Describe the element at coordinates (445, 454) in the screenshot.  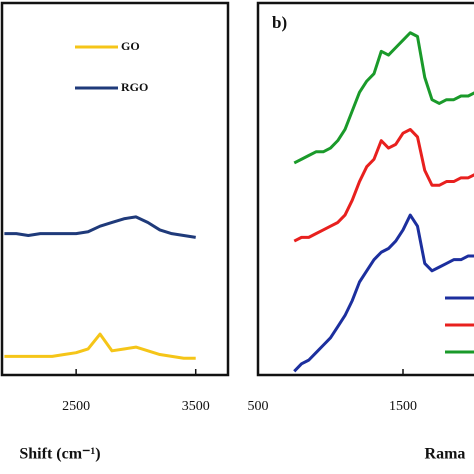
I see `x-axis-label: Rama` at that location.